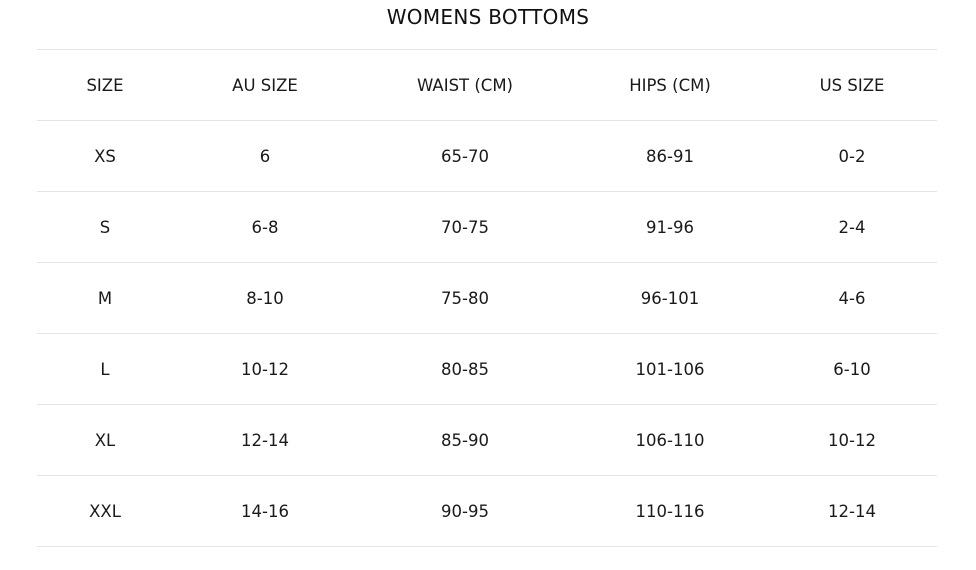 This screenshot has width=976, height=570. Describe the element at coordinates (670, 298) in the screenshot. I see `cell-hips: 96-101` at that location.